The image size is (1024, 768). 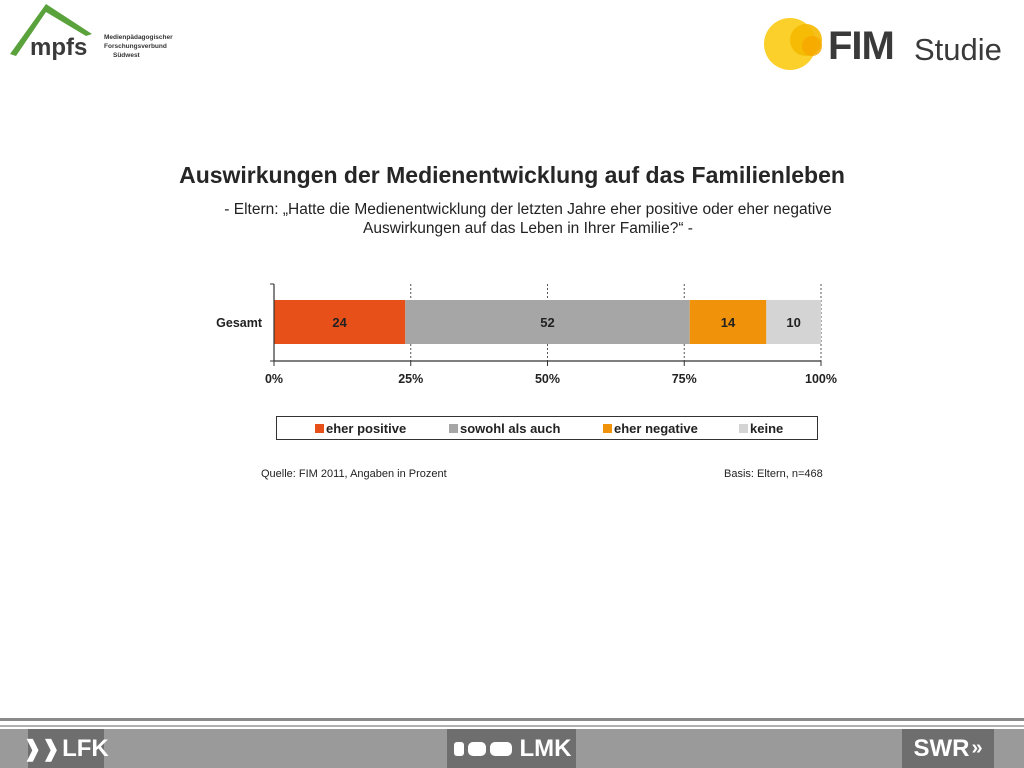 What do you see at coordinates (656, 428) in the screenshot?
I see `legend-label: eher negative` at bounding box center [656, 428].